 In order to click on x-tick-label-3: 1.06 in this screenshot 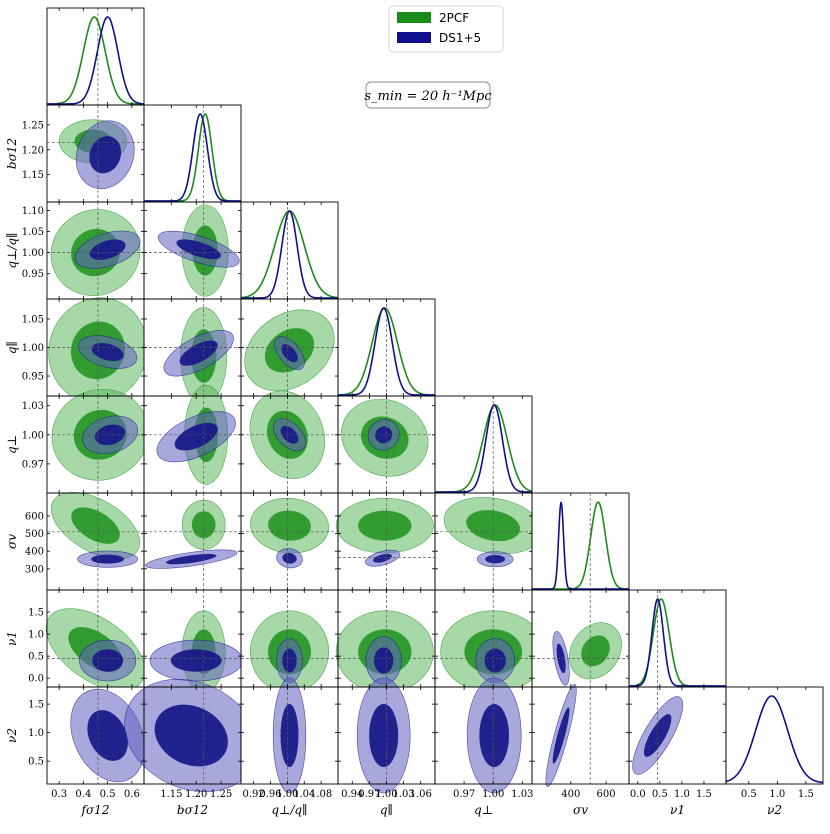, I will do `click(421, 794)`.